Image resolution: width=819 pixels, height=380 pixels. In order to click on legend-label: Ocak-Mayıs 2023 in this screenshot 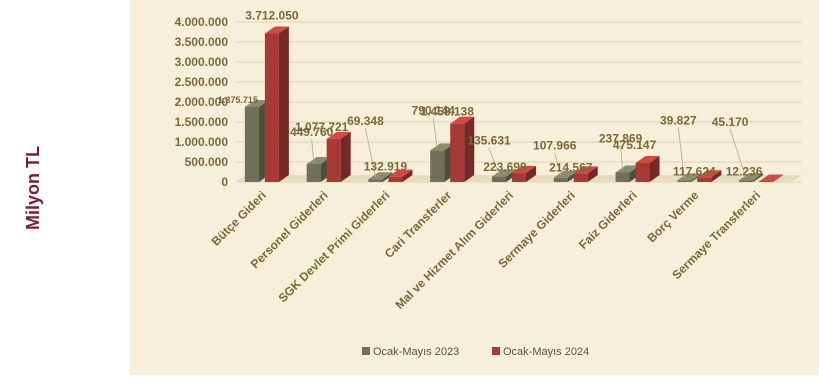, I will do `click(416, 352)`.